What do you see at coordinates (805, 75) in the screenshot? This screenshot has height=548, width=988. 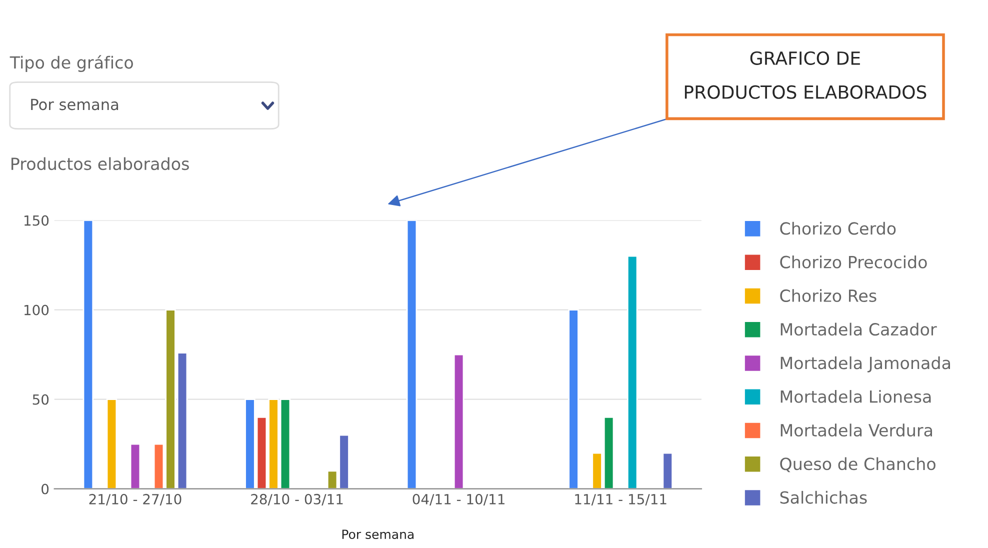 I see `text: GRAFICO DE PRODUCTOS ELABORADOS` at bounding box center [805, 75].